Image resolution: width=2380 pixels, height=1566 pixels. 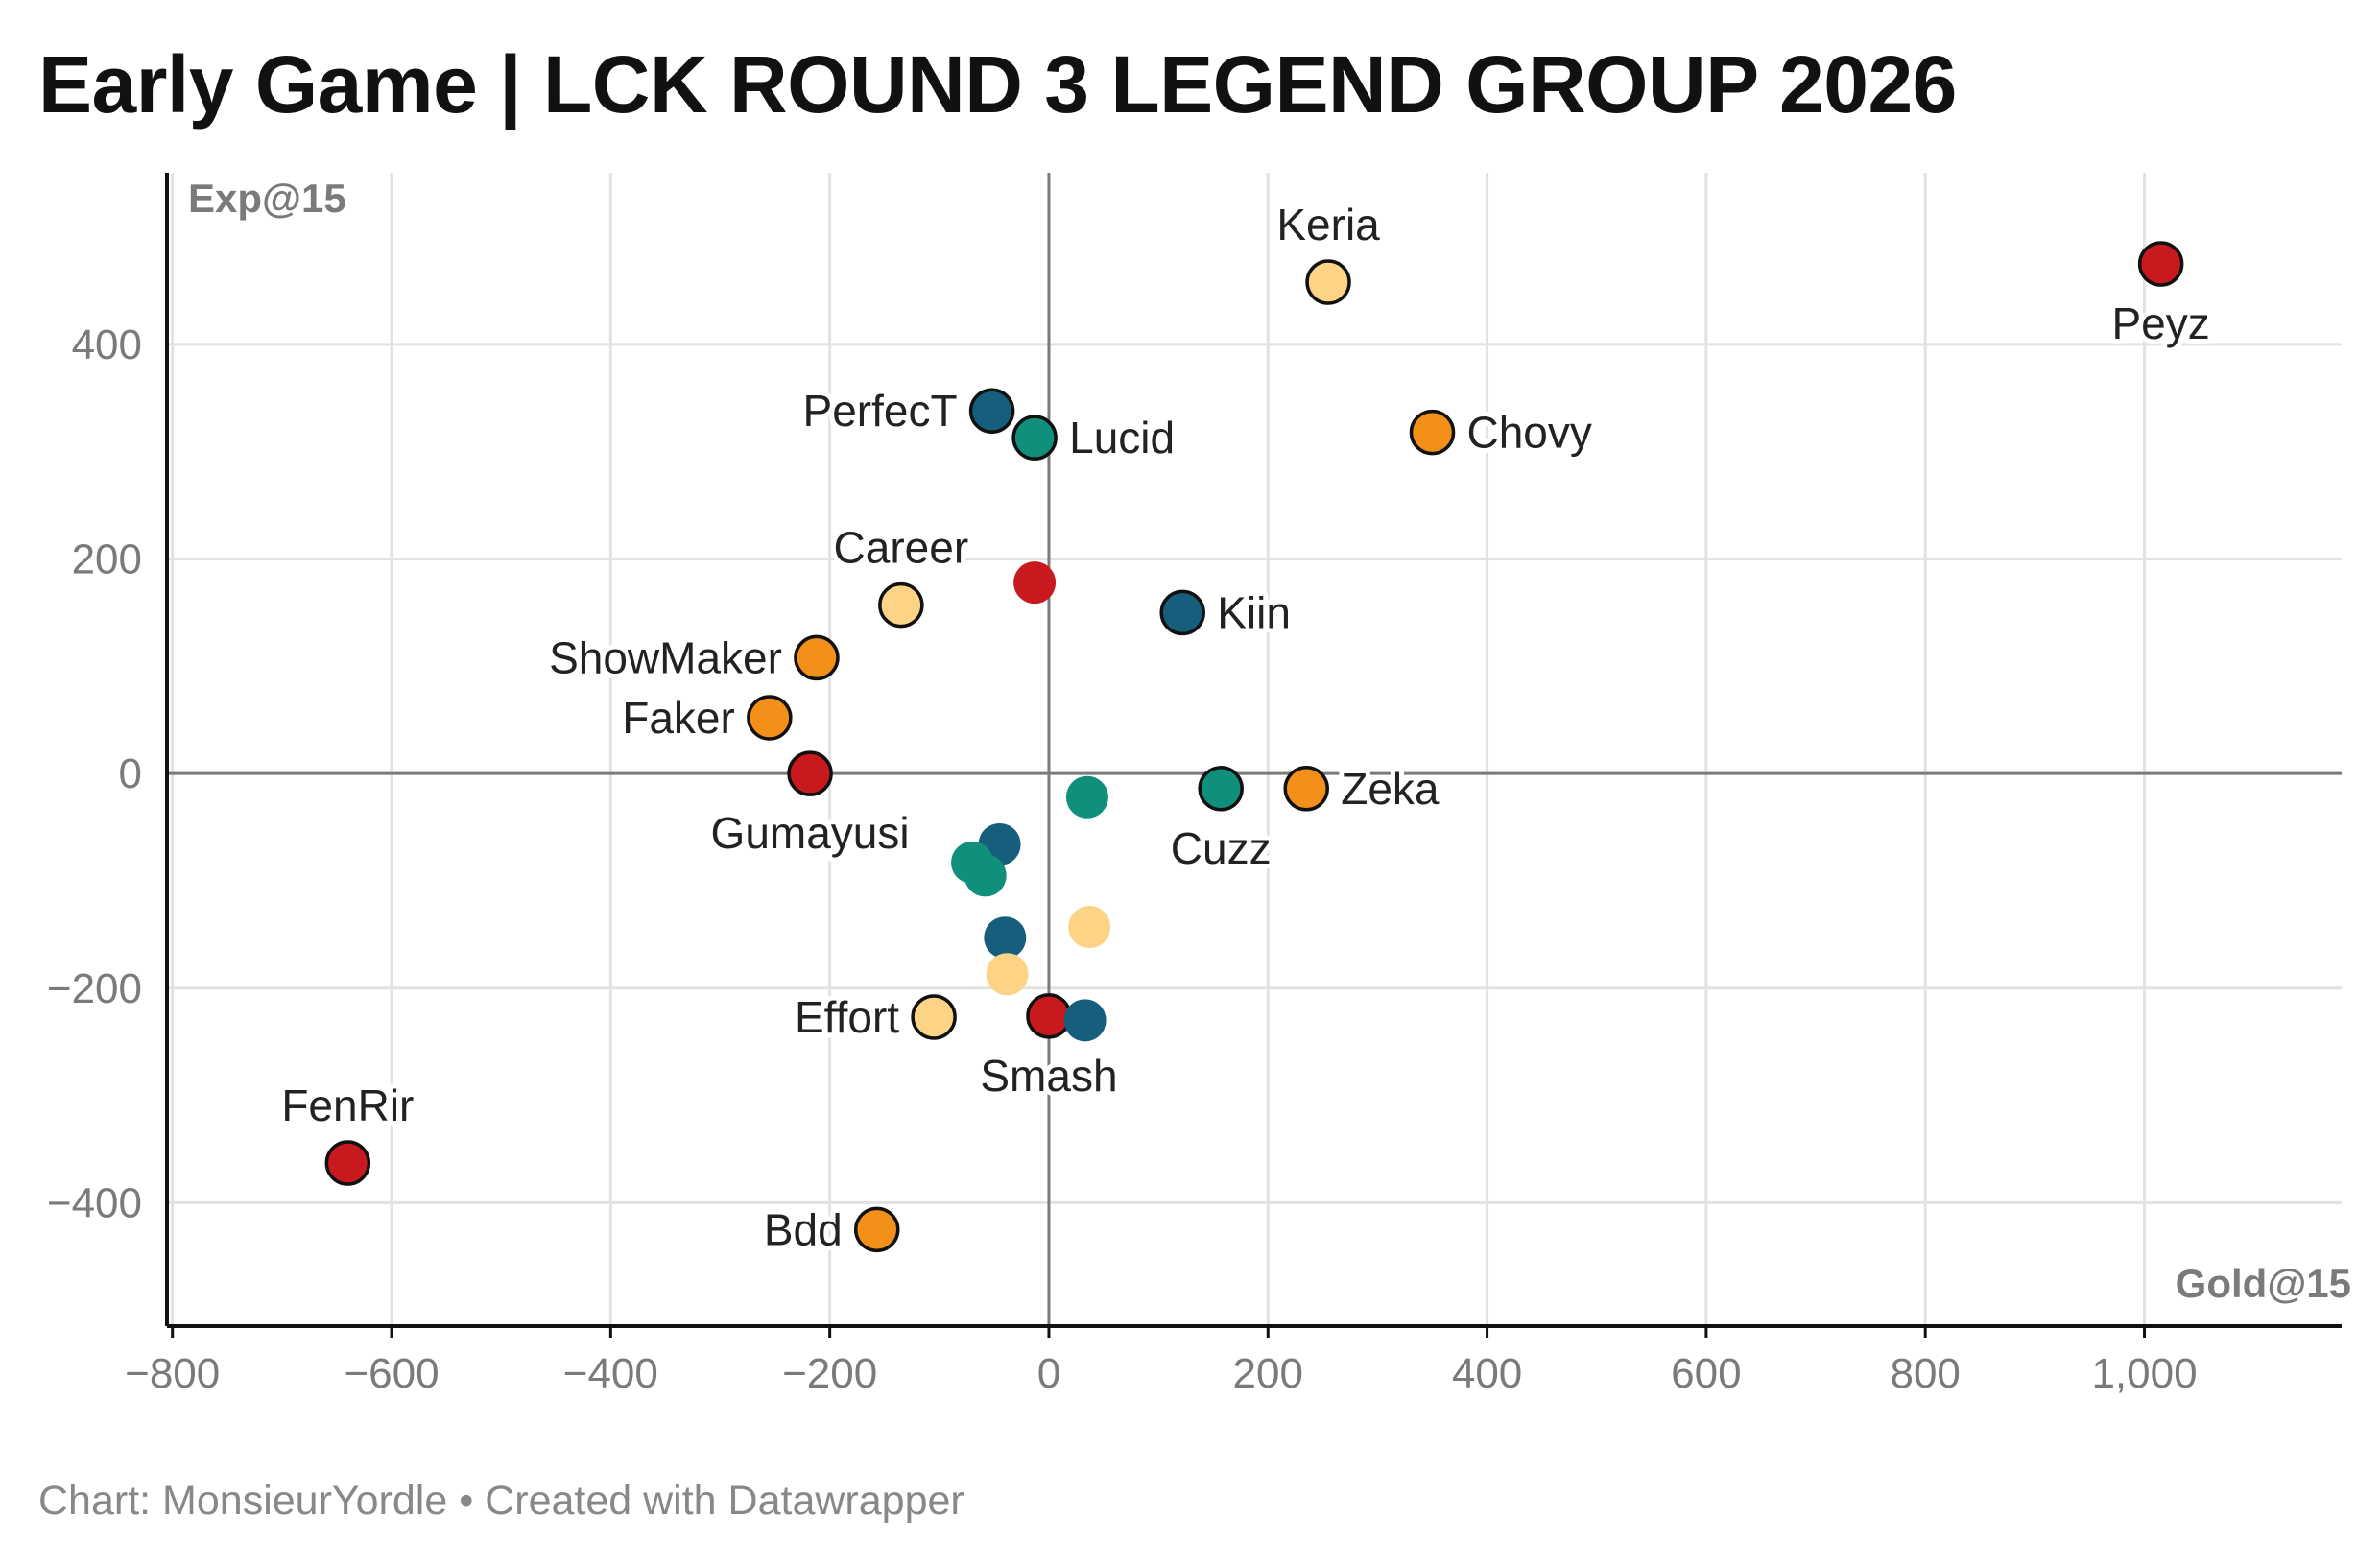 I want to click on point-label: ShowMaker, so click(x=665, y=657).